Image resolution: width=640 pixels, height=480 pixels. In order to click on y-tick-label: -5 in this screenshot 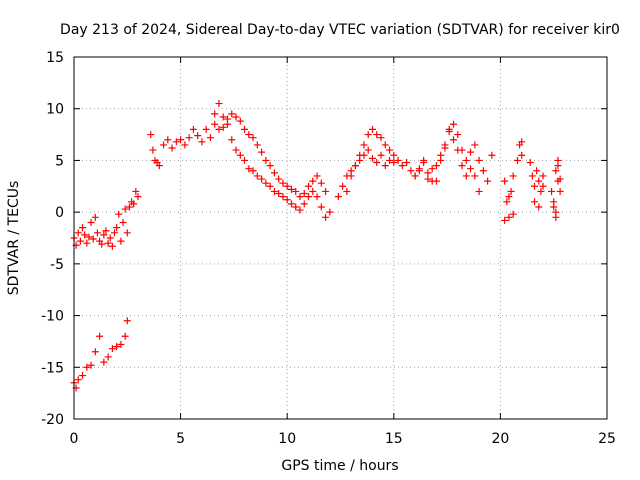, I will do `click(57, 265)`.